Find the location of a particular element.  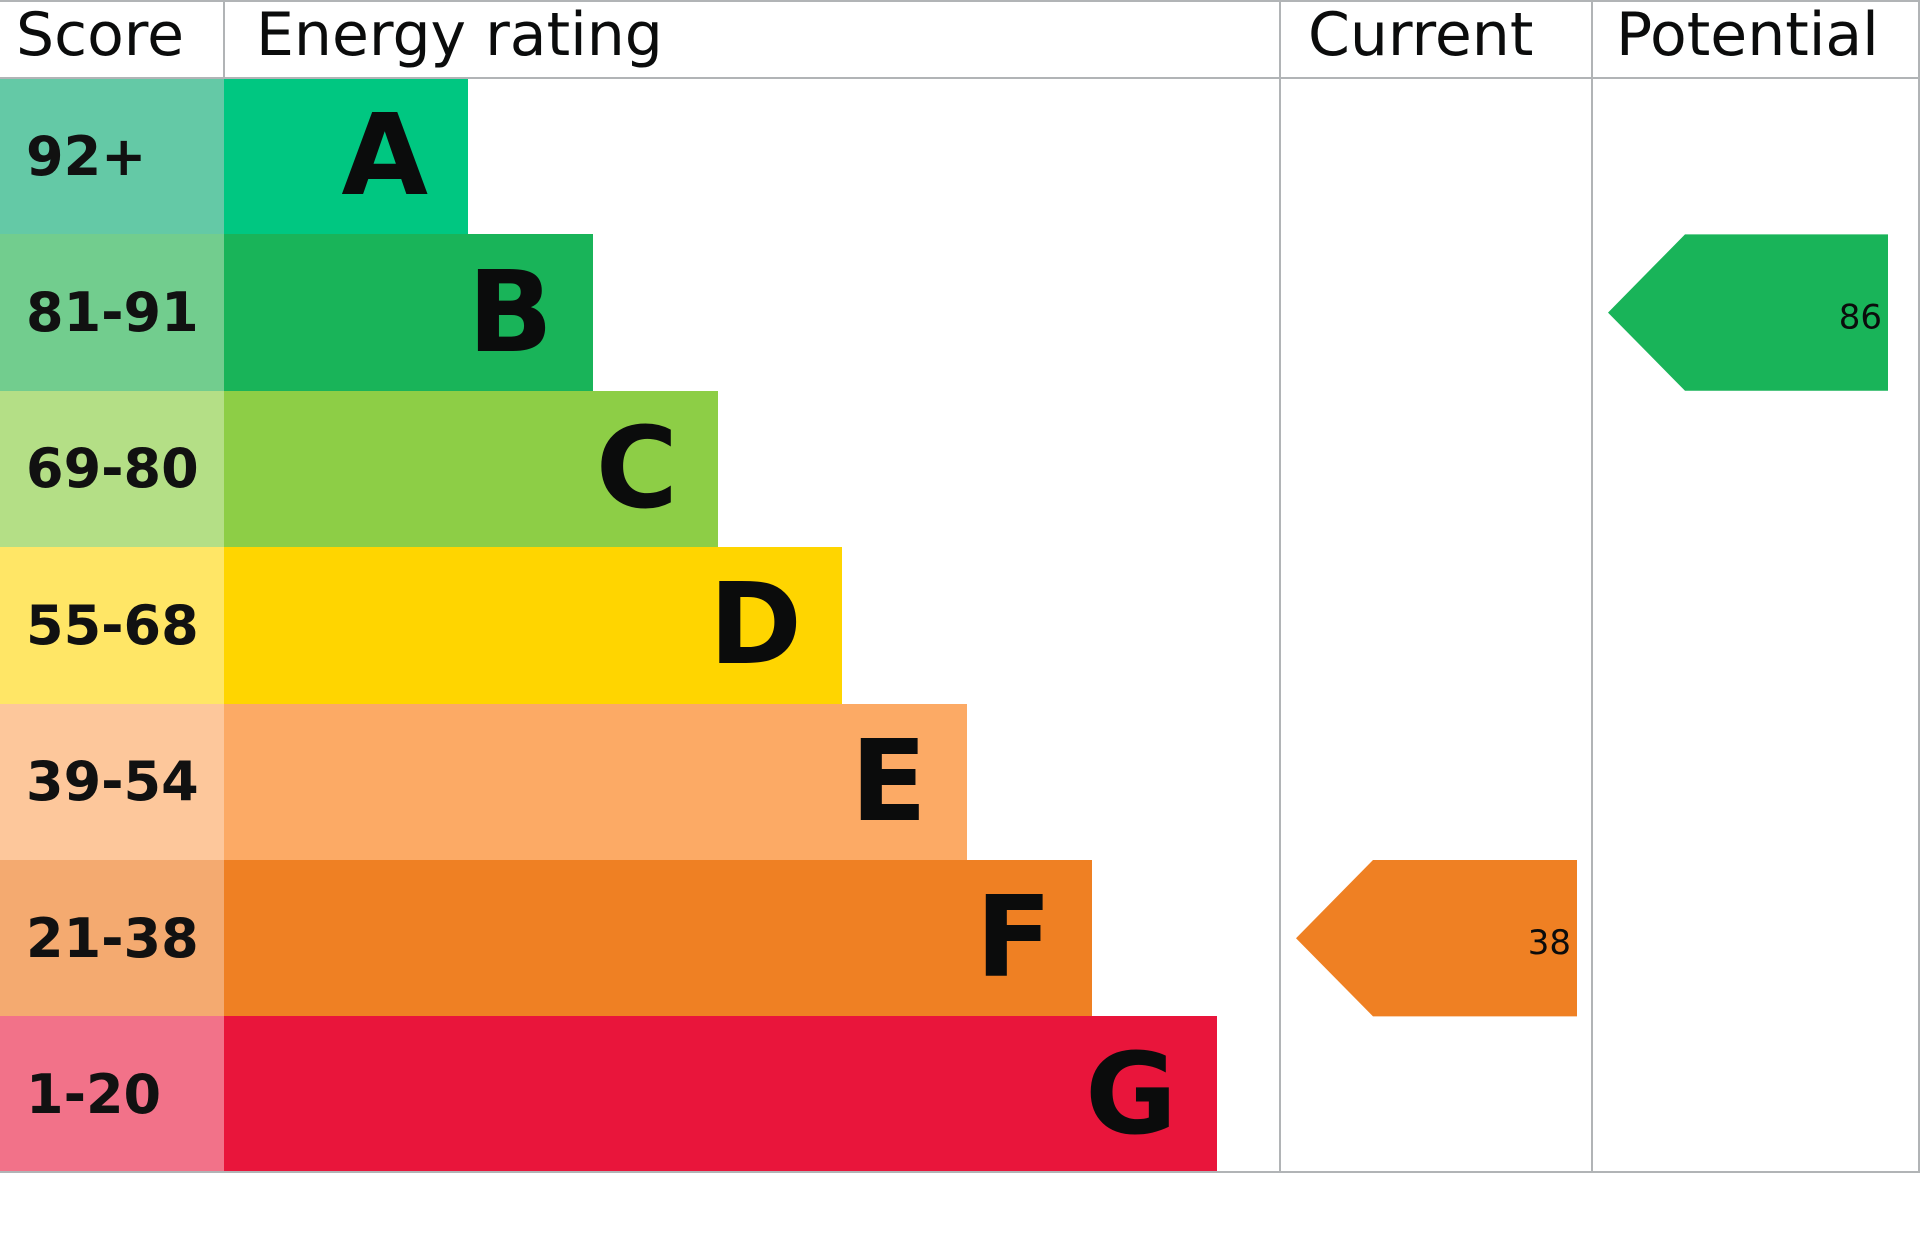

rating-bar-c: C is located at coordinates (471, 469).